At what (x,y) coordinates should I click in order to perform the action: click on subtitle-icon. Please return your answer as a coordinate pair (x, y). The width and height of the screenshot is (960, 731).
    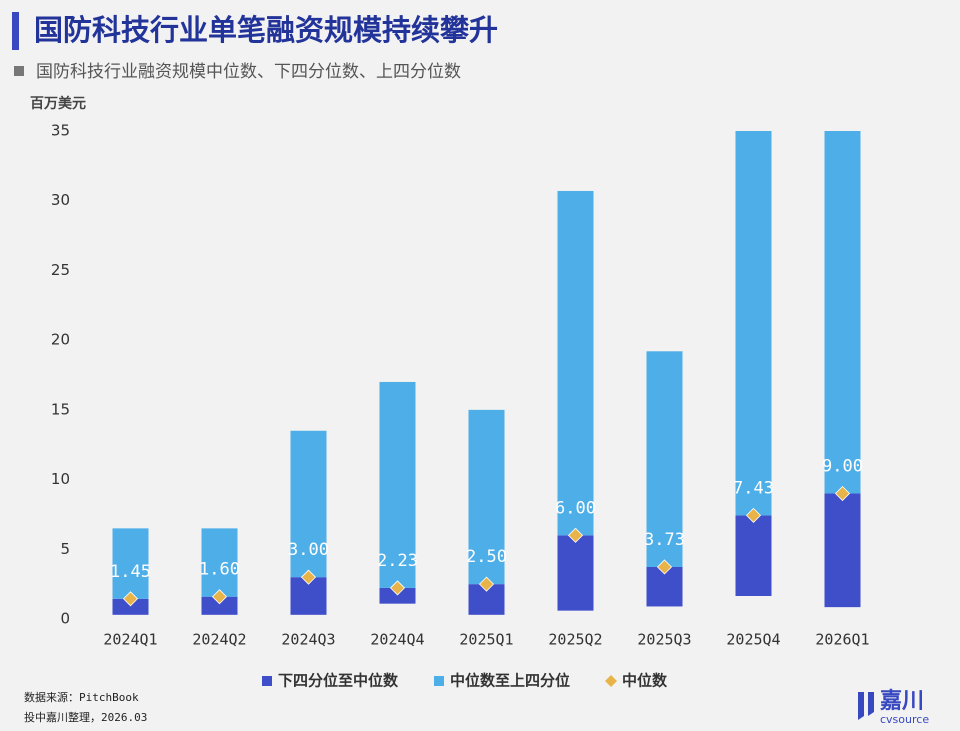
    Looking at the image, I should click on (19, 71).